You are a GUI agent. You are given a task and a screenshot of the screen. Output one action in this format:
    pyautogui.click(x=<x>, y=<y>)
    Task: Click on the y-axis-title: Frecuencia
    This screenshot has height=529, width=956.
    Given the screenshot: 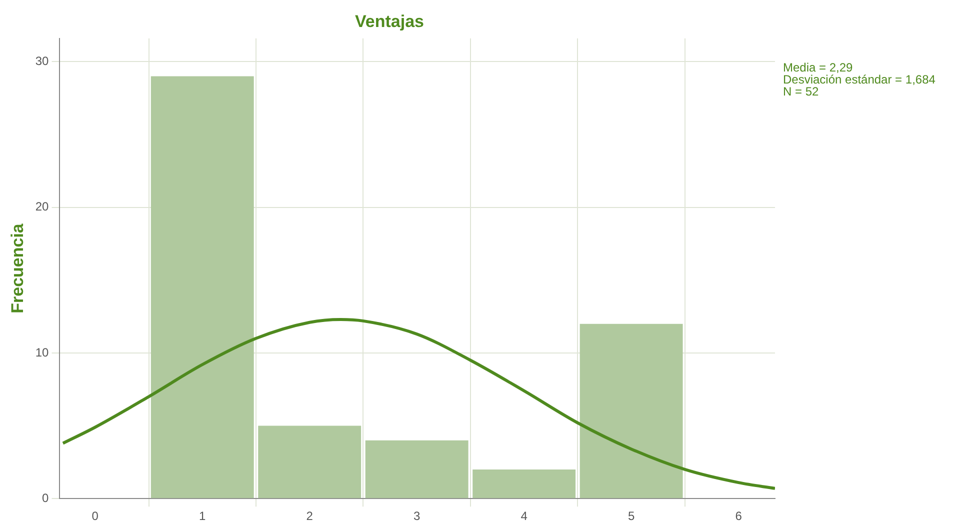 What is the action you would take?
    pyautogui.click(x=17, y=268)
    